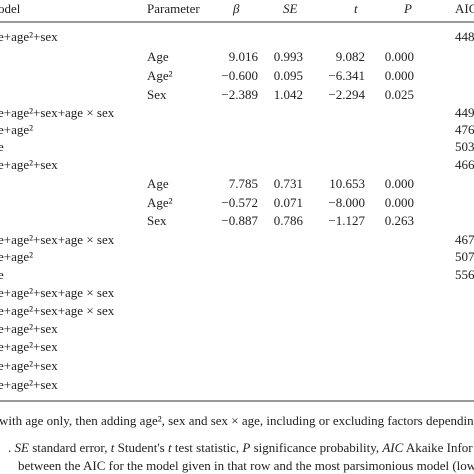  What do you see at coordinates (289, 220) in the screenshot?
I see `cell-se: 0.786` at bounding box center [289, 220].